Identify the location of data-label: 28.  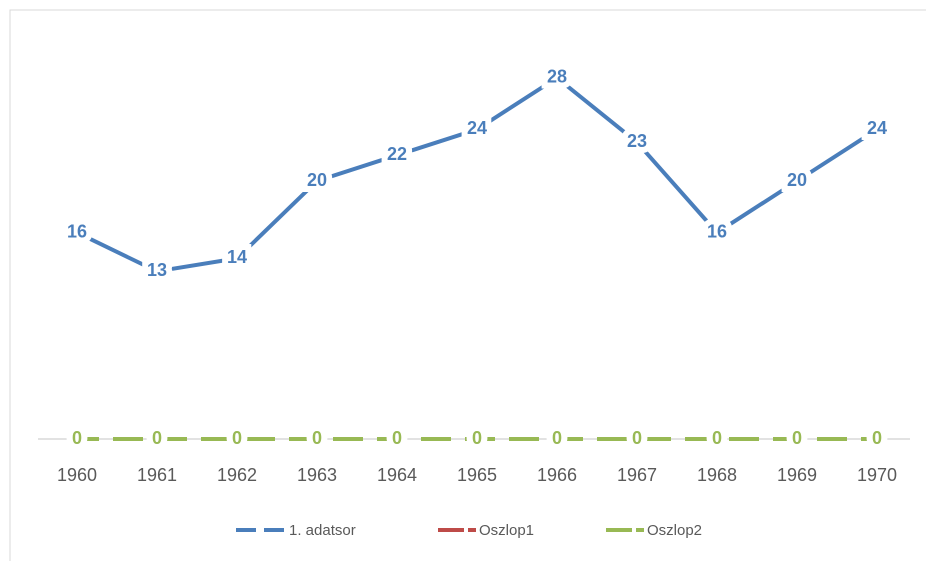
(557, 77).